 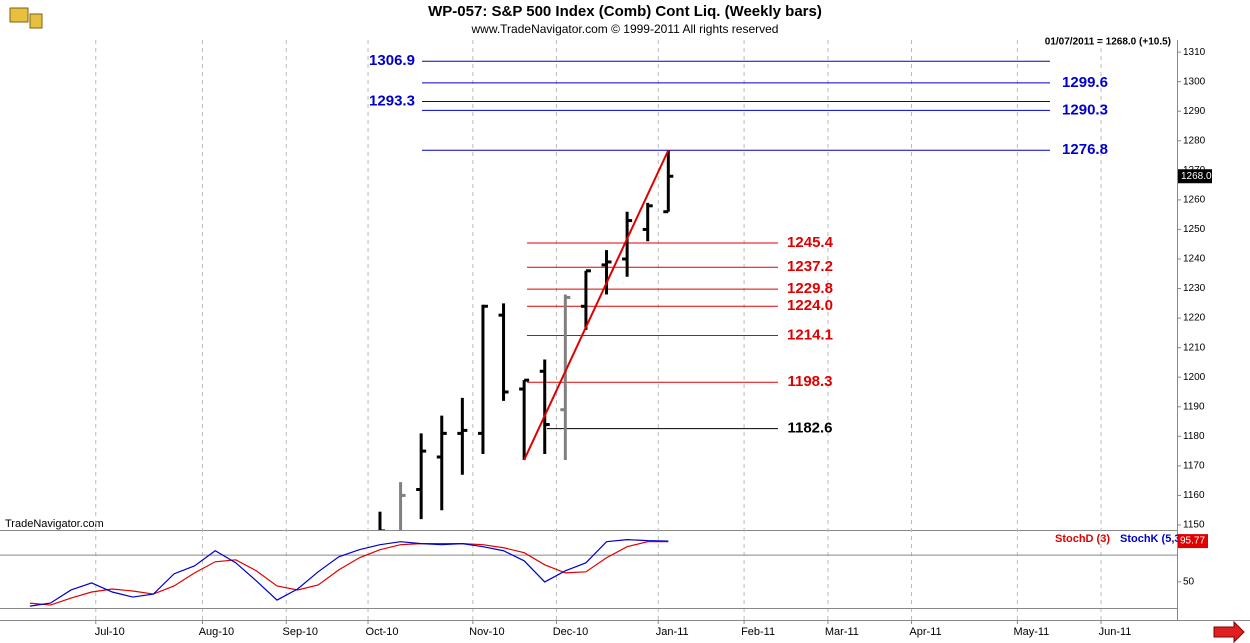 I want to click on x-tick-label: Oct-10, so click(x=382, y=632).